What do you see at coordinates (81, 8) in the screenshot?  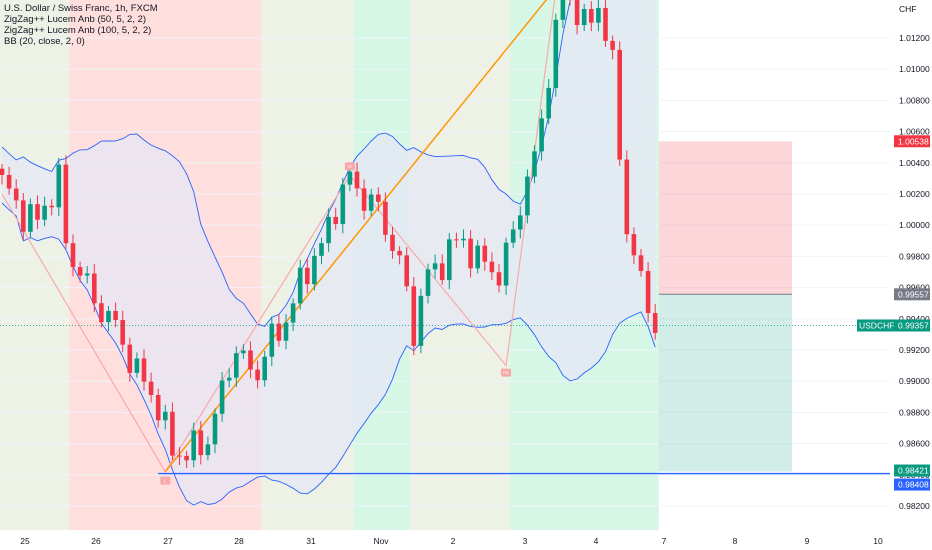 I see `legend-title: U.S. Dollar / Swiss Franc, 1h, FXCM` at bounding box center [81, 8].